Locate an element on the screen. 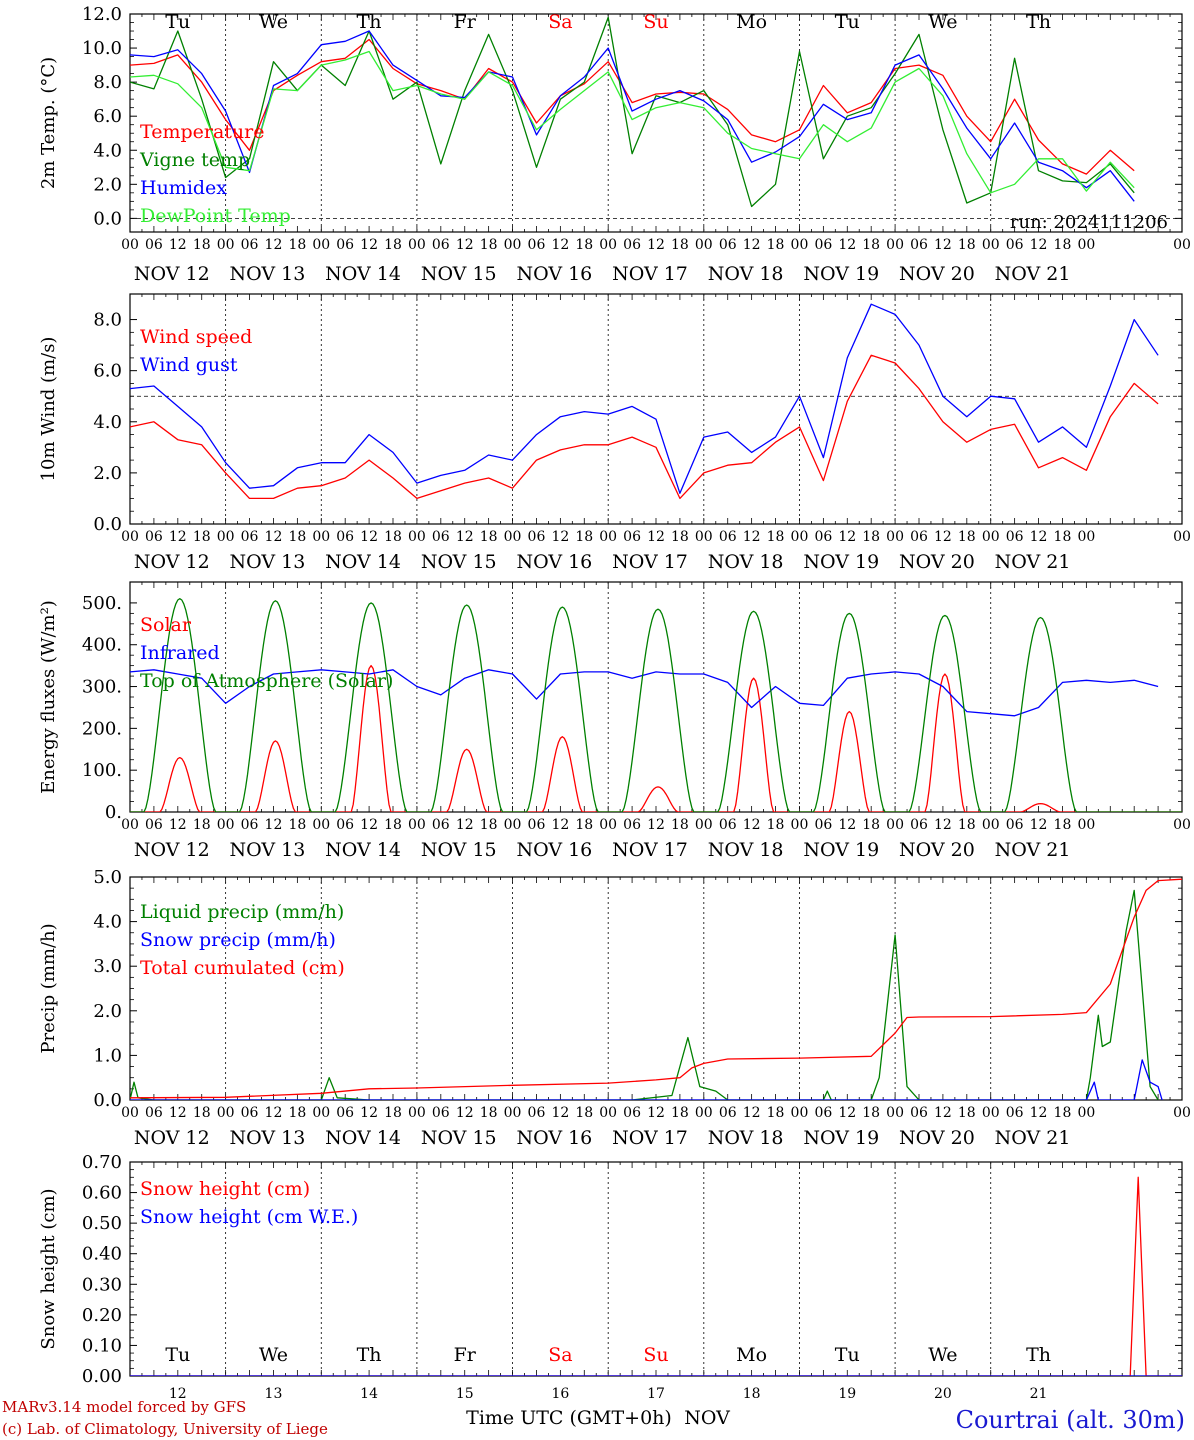  legend-entry: Infrared is located at coordinates (180, 653).